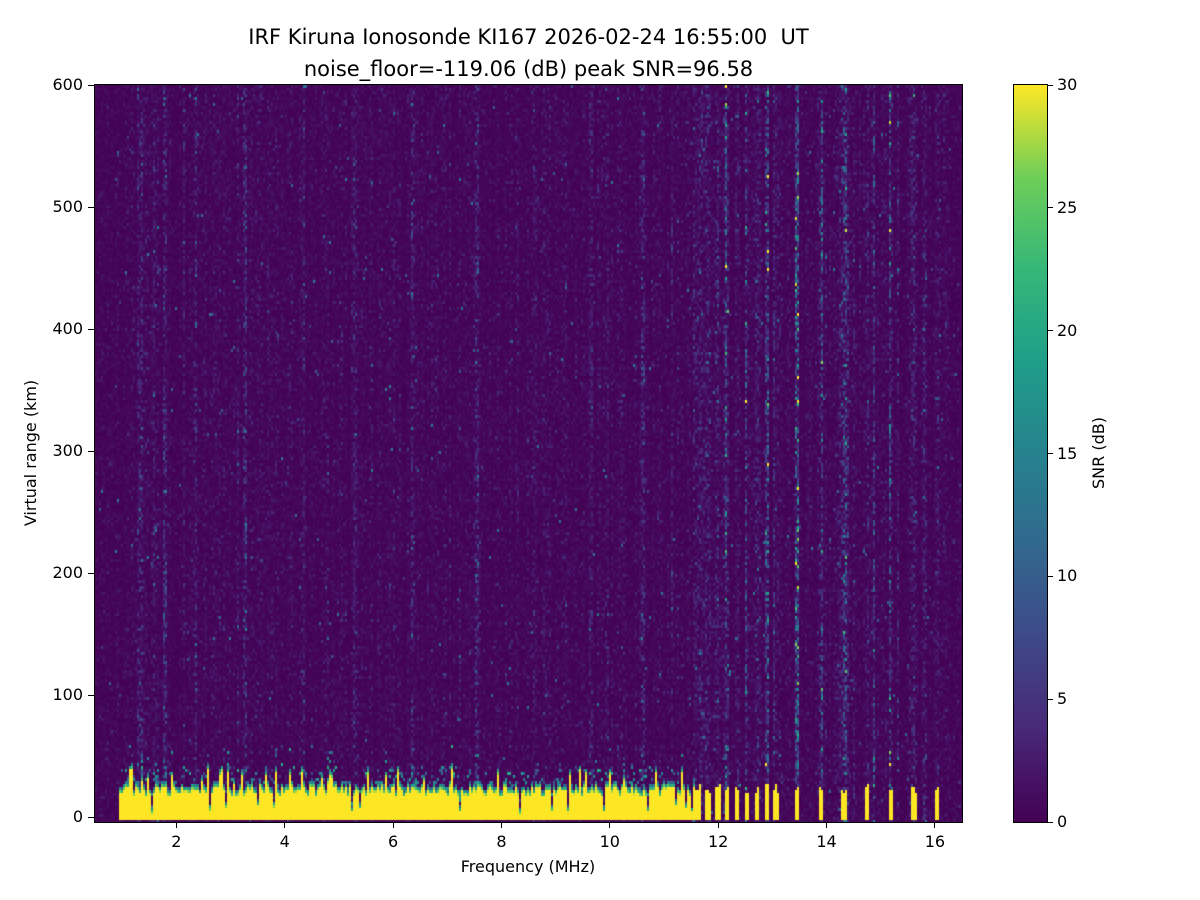 This screenshot has width=1200, height=900. Describe the element at coordinates (1062, 821) in the screenshot. I see `colorbar-tick-label: 0` at that location.